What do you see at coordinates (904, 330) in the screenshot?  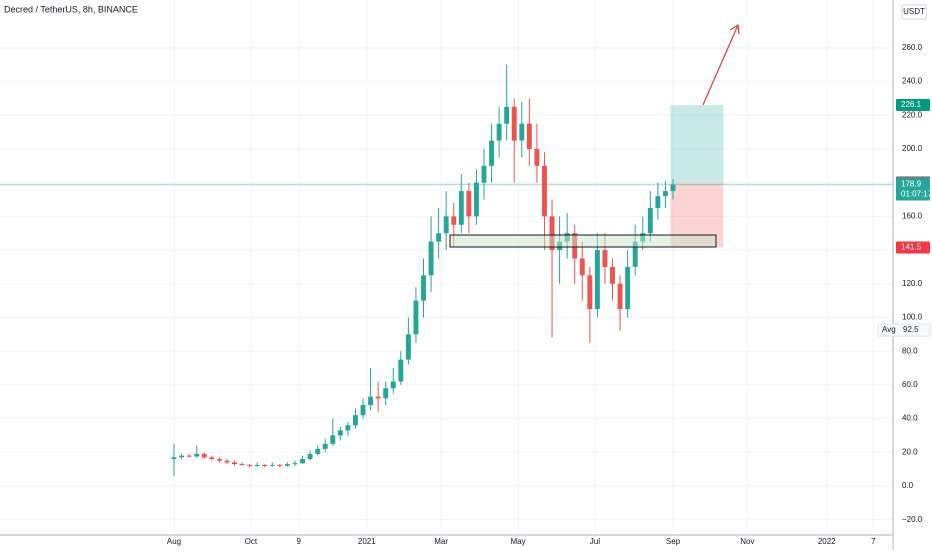 I see `average-badge` at bounding box center [904, 330].